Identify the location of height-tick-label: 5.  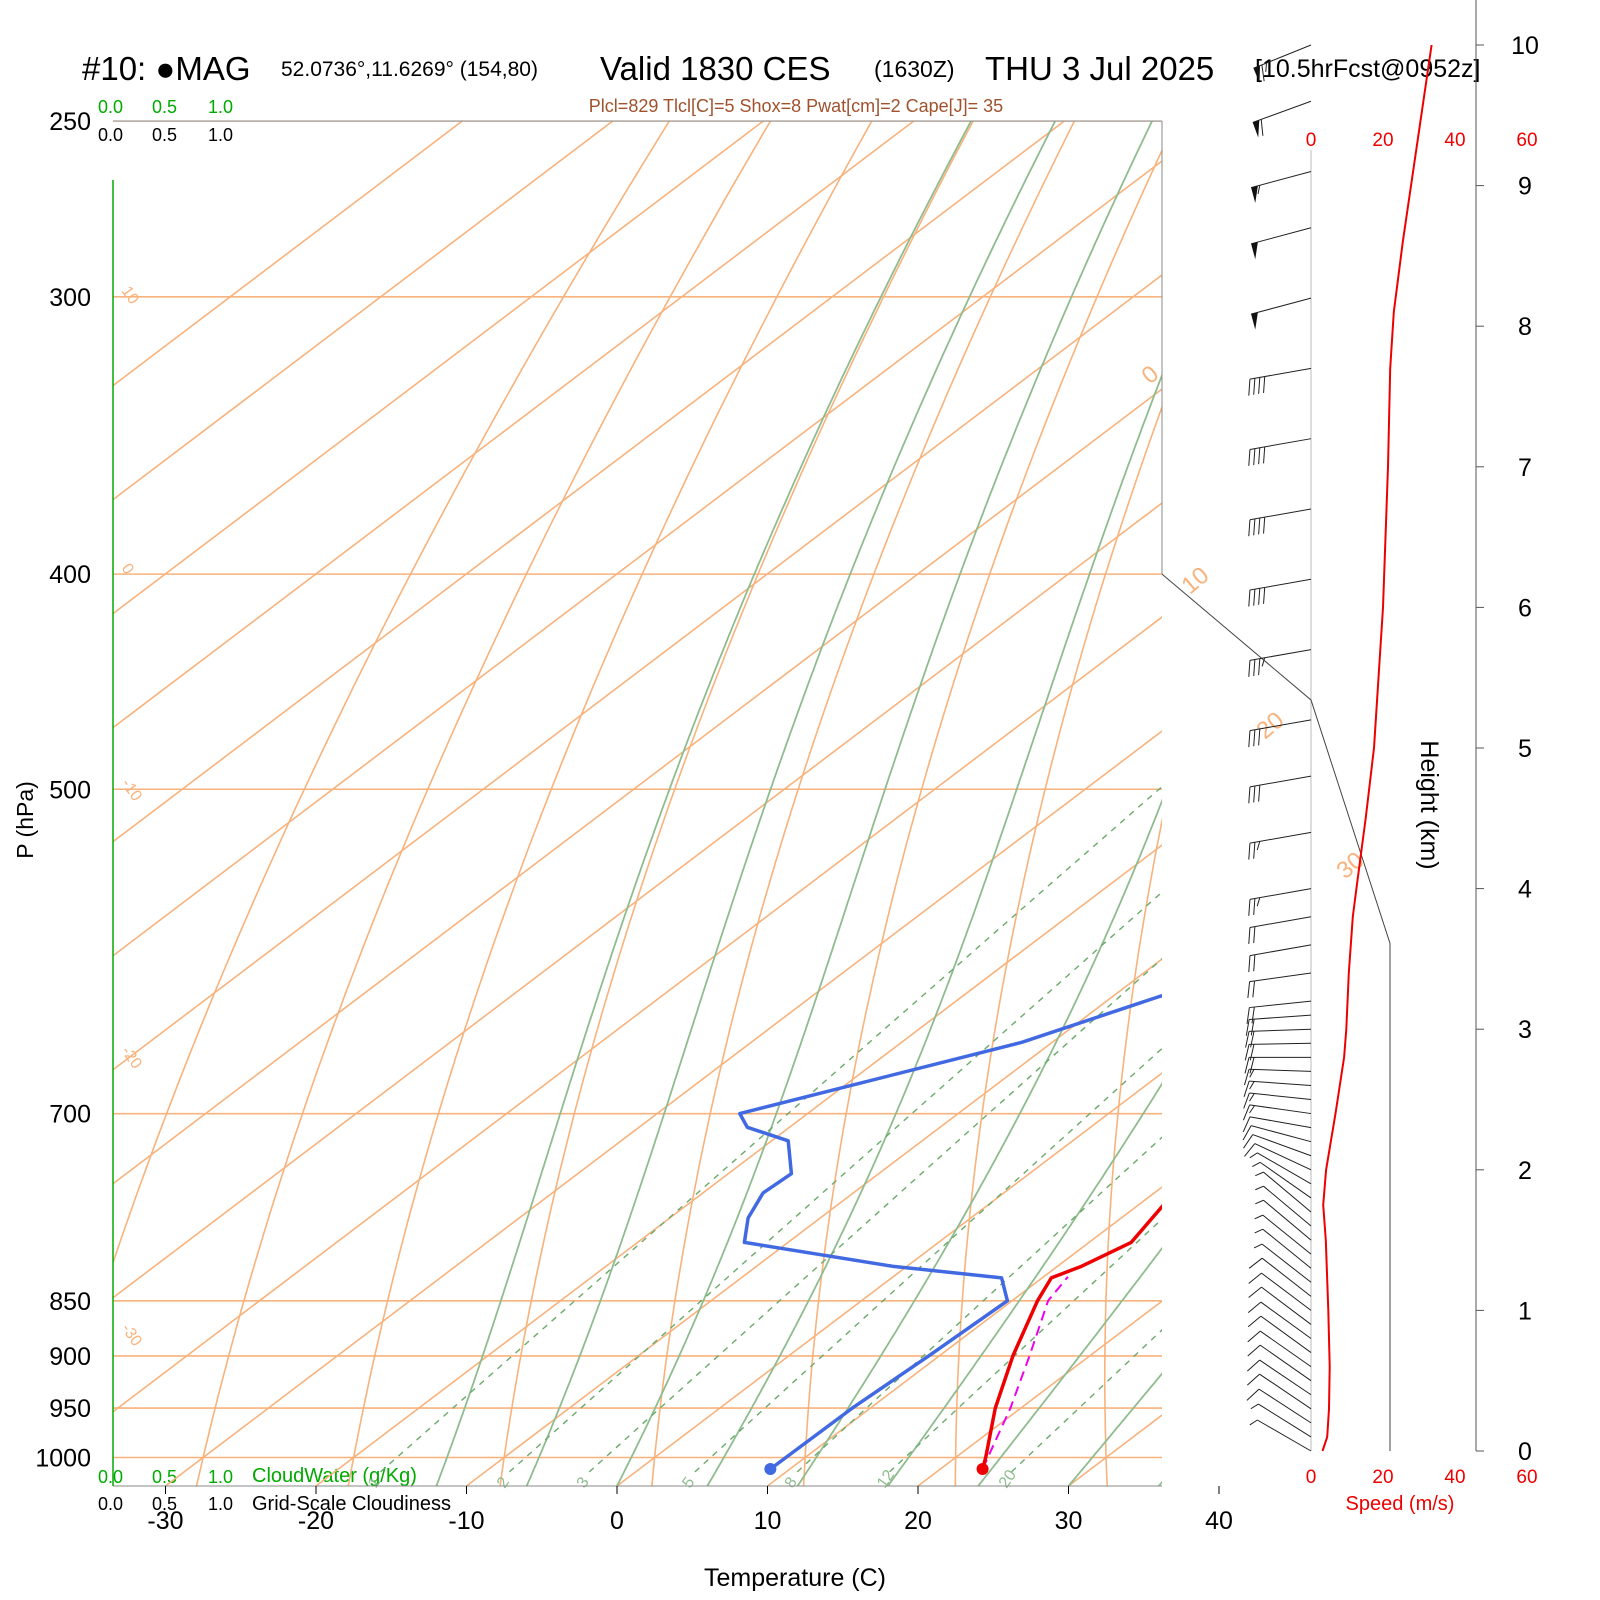
(1525, 749).